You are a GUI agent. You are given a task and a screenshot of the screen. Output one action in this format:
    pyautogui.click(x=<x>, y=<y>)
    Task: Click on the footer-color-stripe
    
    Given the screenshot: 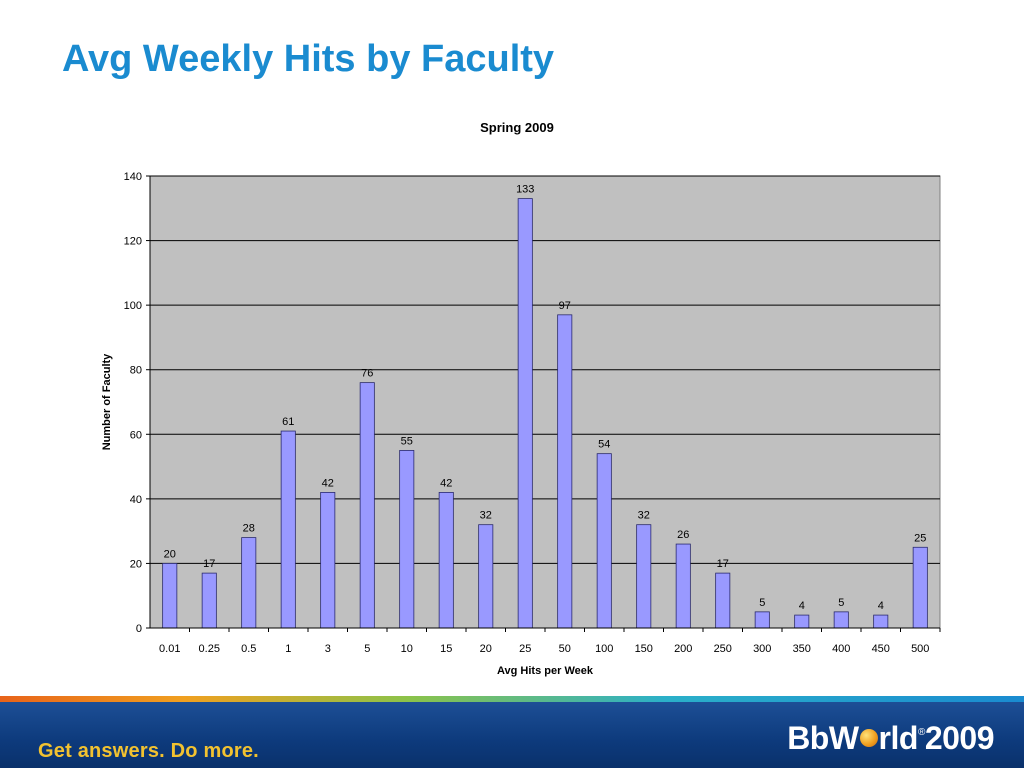 What is the action you would take?
    pyautogui.click(x=512, y=699)
    